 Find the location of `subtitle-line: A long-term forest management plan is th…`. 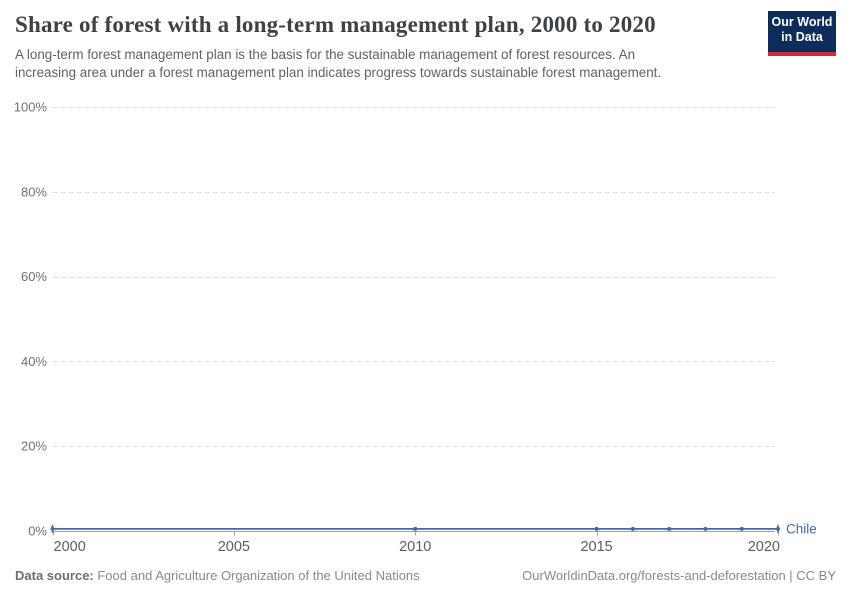

subtitle-line: A long-term forest management plan is th… is located at coordinates (325, 54).